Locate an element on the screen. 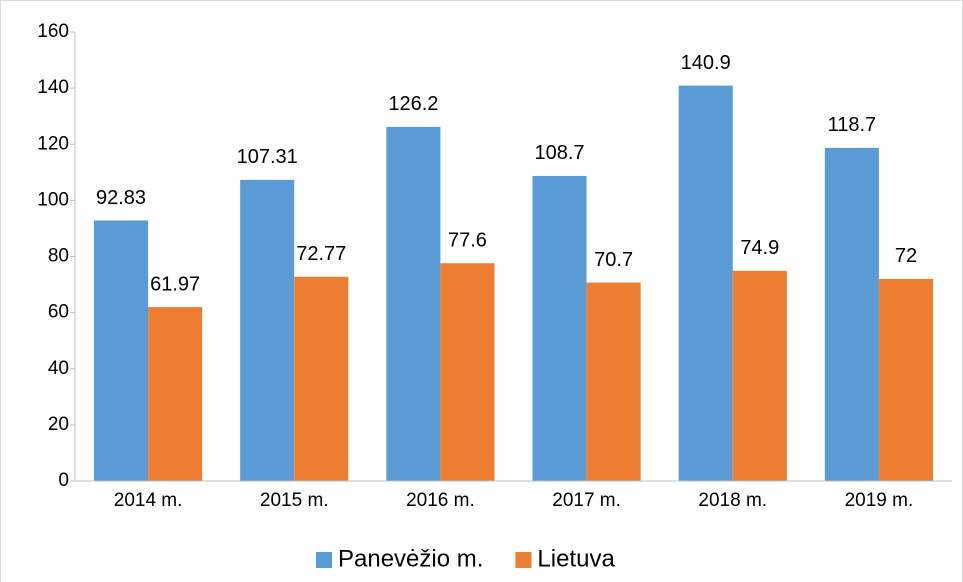 The image size is (963, 582). x-tick-label: 2017 m. is located at coordinates (586, 500).